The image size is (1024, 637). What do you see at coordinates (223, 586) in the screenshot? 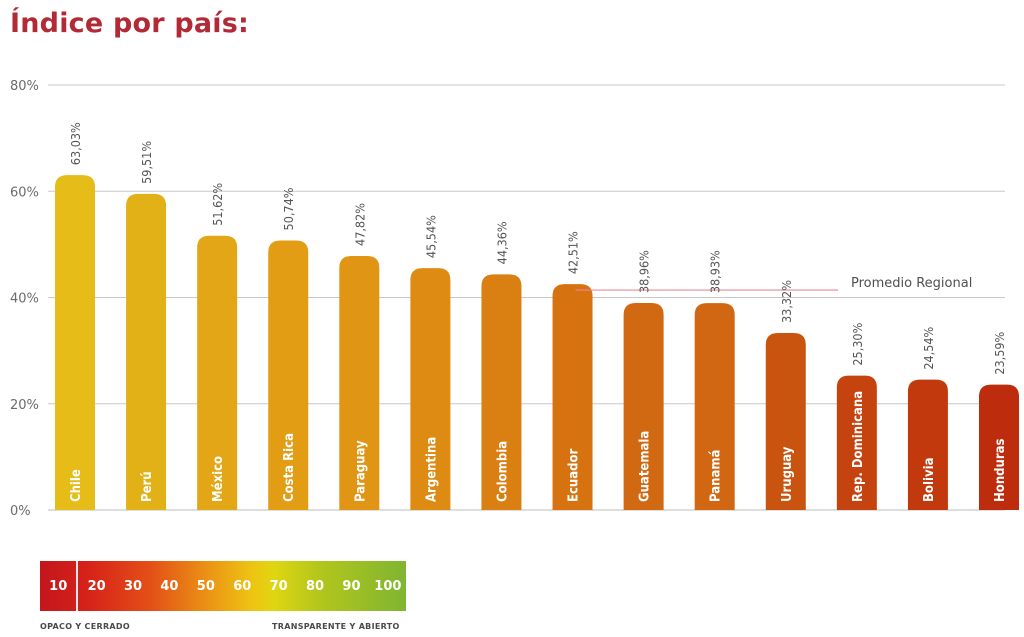
I see `color-scale-legend: 10 20 30 40 50 60 70 80 90 100` at bounding box center [223, 586].